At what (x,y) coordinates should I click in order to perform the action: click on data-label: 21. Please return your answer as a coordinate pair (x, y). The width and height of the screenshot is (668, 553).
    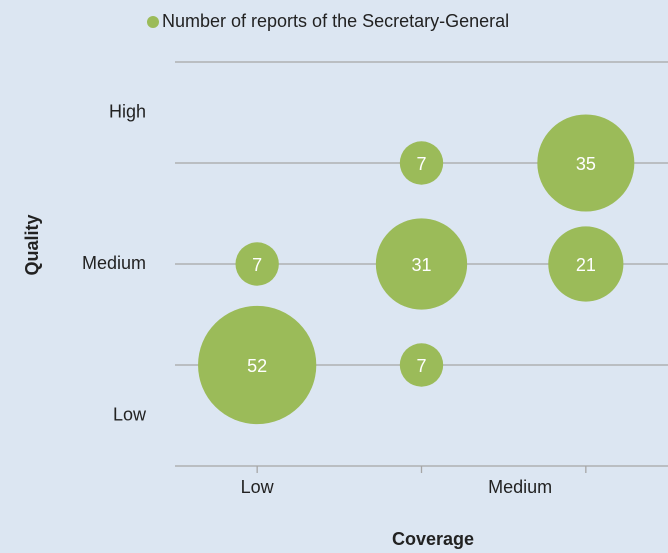
    Looking at the image, I should click on (586, 265).